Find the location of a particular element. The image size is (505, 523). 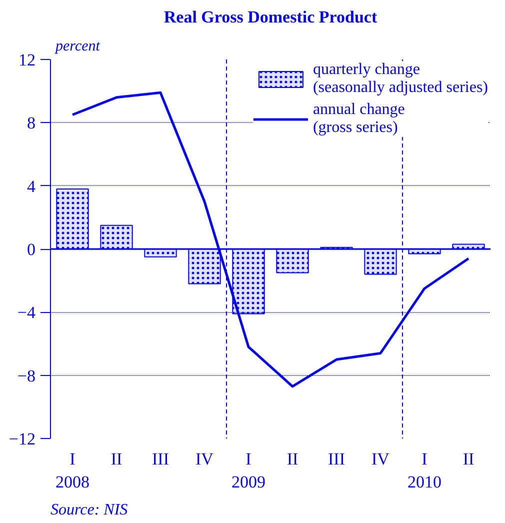

y-tick-label: 0 is located at coordinates (31, 249).